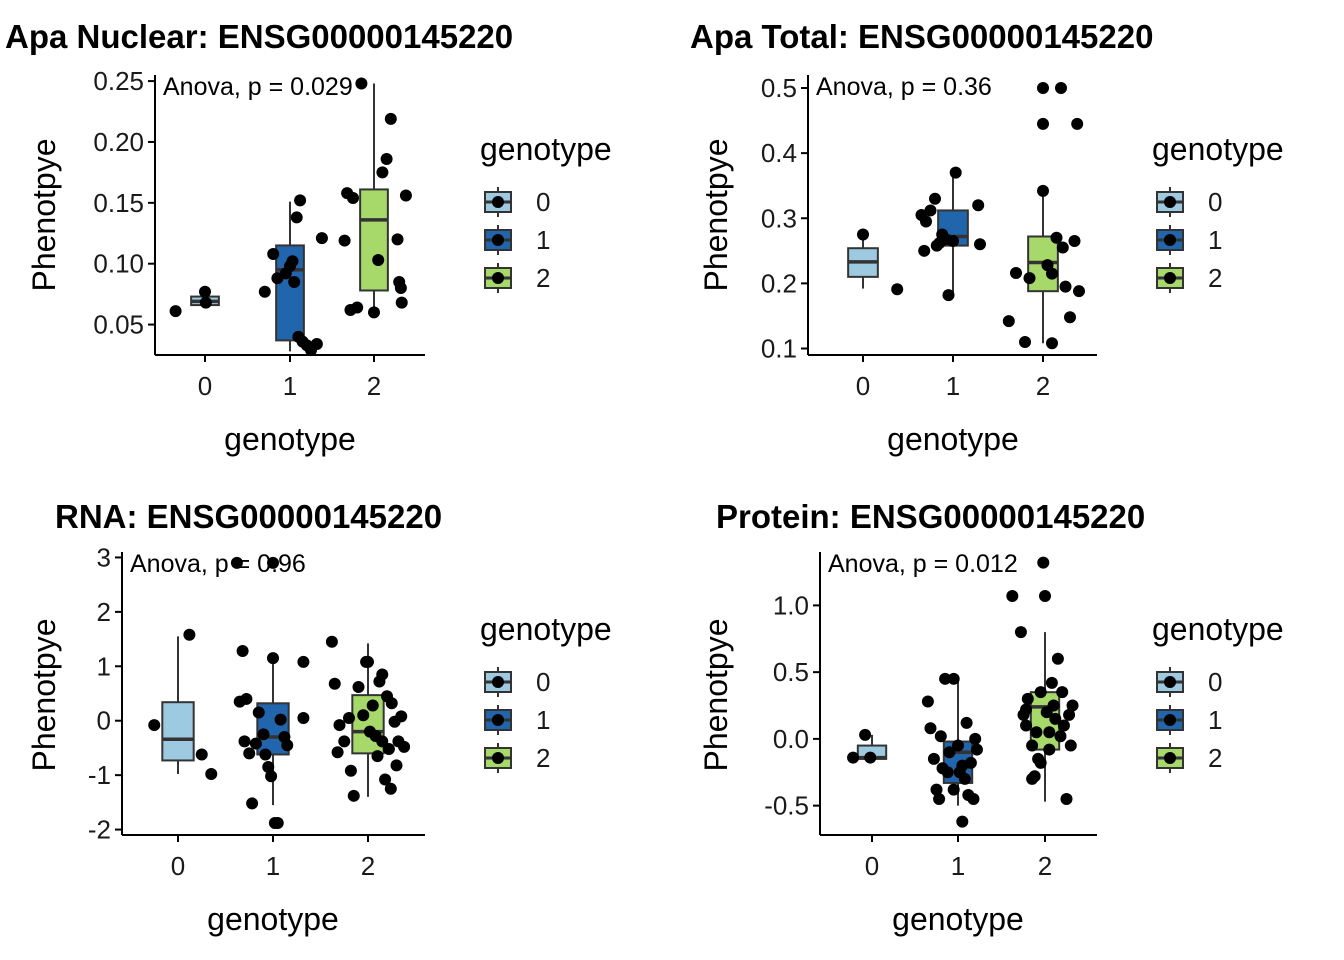  I want to click on y-tick-label: 0.1, so click(779, 348).